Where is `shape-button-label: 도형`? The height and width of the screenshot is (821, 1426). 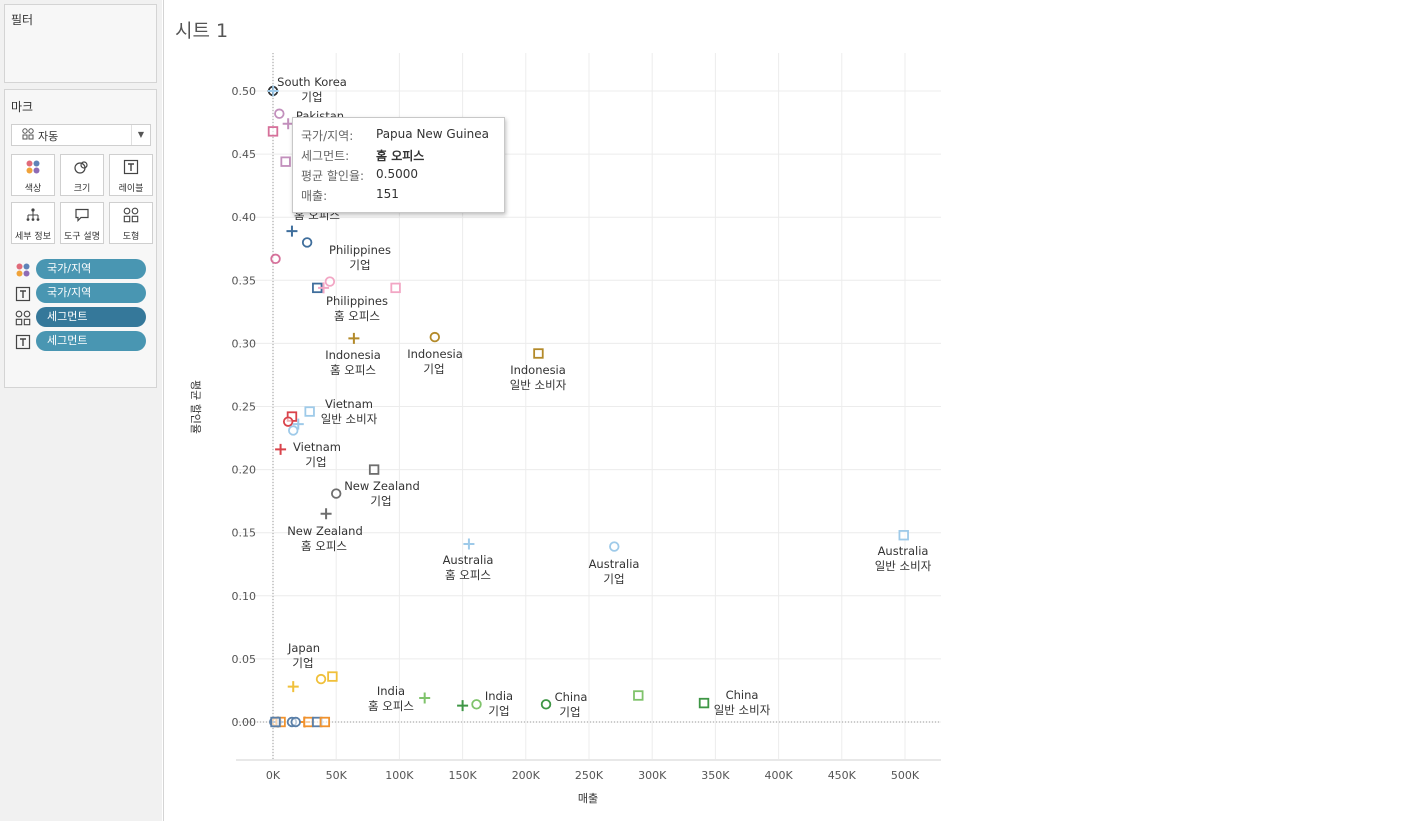
shape-button-label: 도형 is located at coordinates (131, 237).